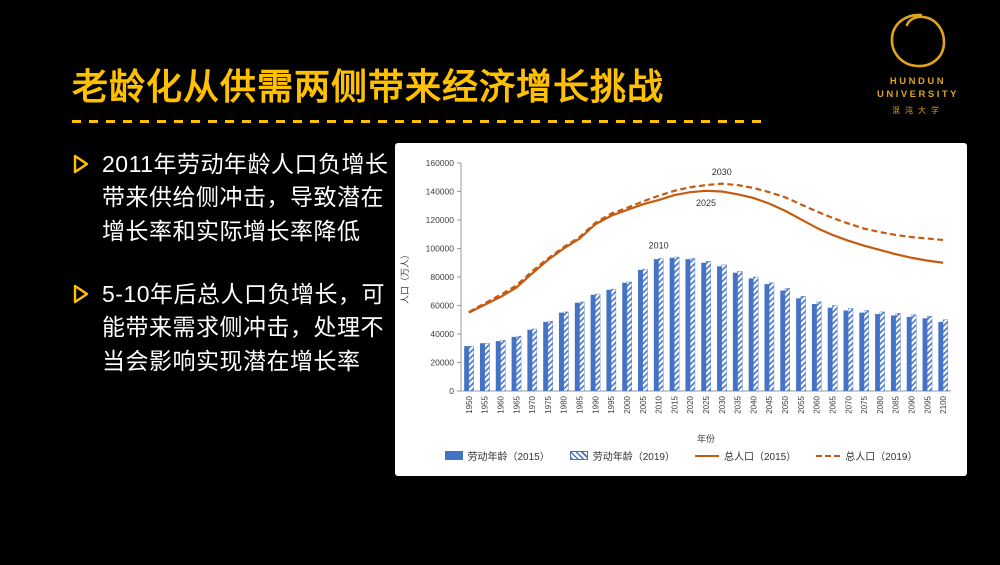 Image resolution: width=1000 pixels, height=565 pixels. Describe the element at coordinates (943, 404) in the screenshot. I see `svg-text: 2100` at that location.